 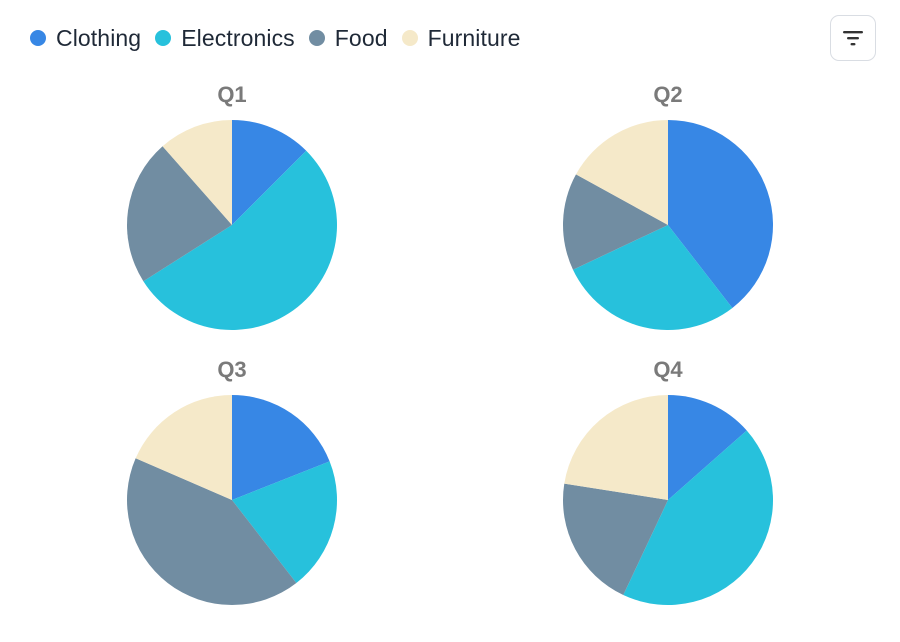 I want to click on legend-dot-food, so click(x=316, y=38).